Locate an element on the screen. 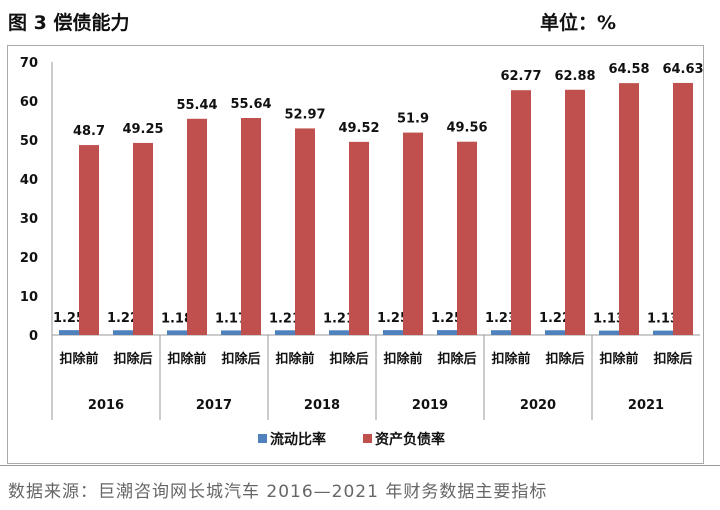 This screenshot has height=510, width=720. data-label: 1.17 is located at coordinates (231, 318).